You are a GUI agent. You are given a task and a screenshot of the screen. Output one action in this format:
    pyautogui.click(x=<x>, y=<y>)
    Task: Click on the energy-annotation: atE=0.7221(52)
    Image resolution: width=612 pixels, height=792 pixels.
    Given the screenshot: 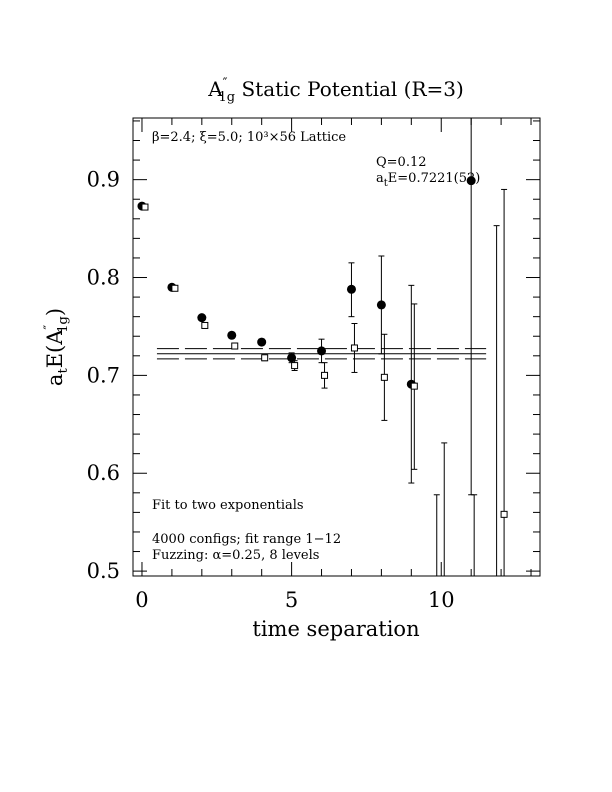 What is the action you would take?
    pyautogui.click(x=428, y=180)
    